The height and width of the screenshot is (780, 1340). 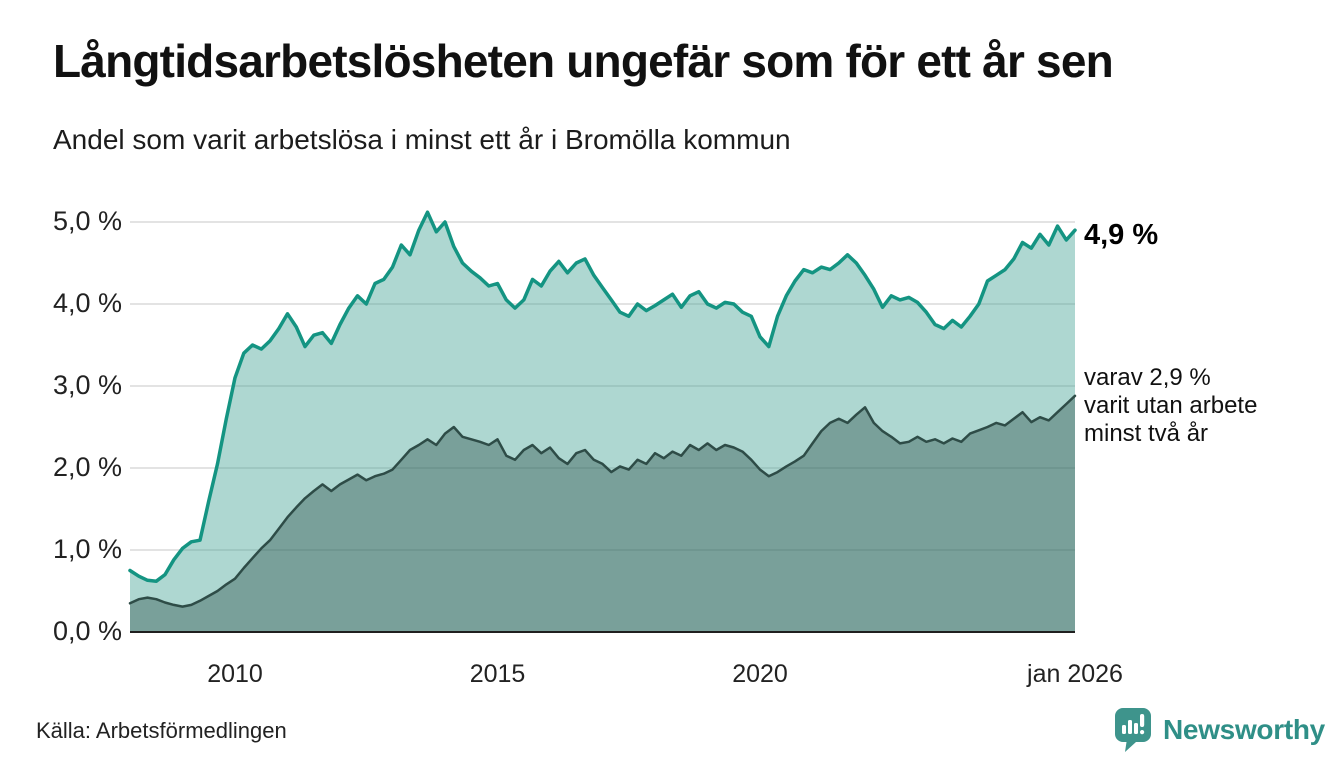 I want to click on y-tick-label: 1,0 %, so click(x=87, y=549).